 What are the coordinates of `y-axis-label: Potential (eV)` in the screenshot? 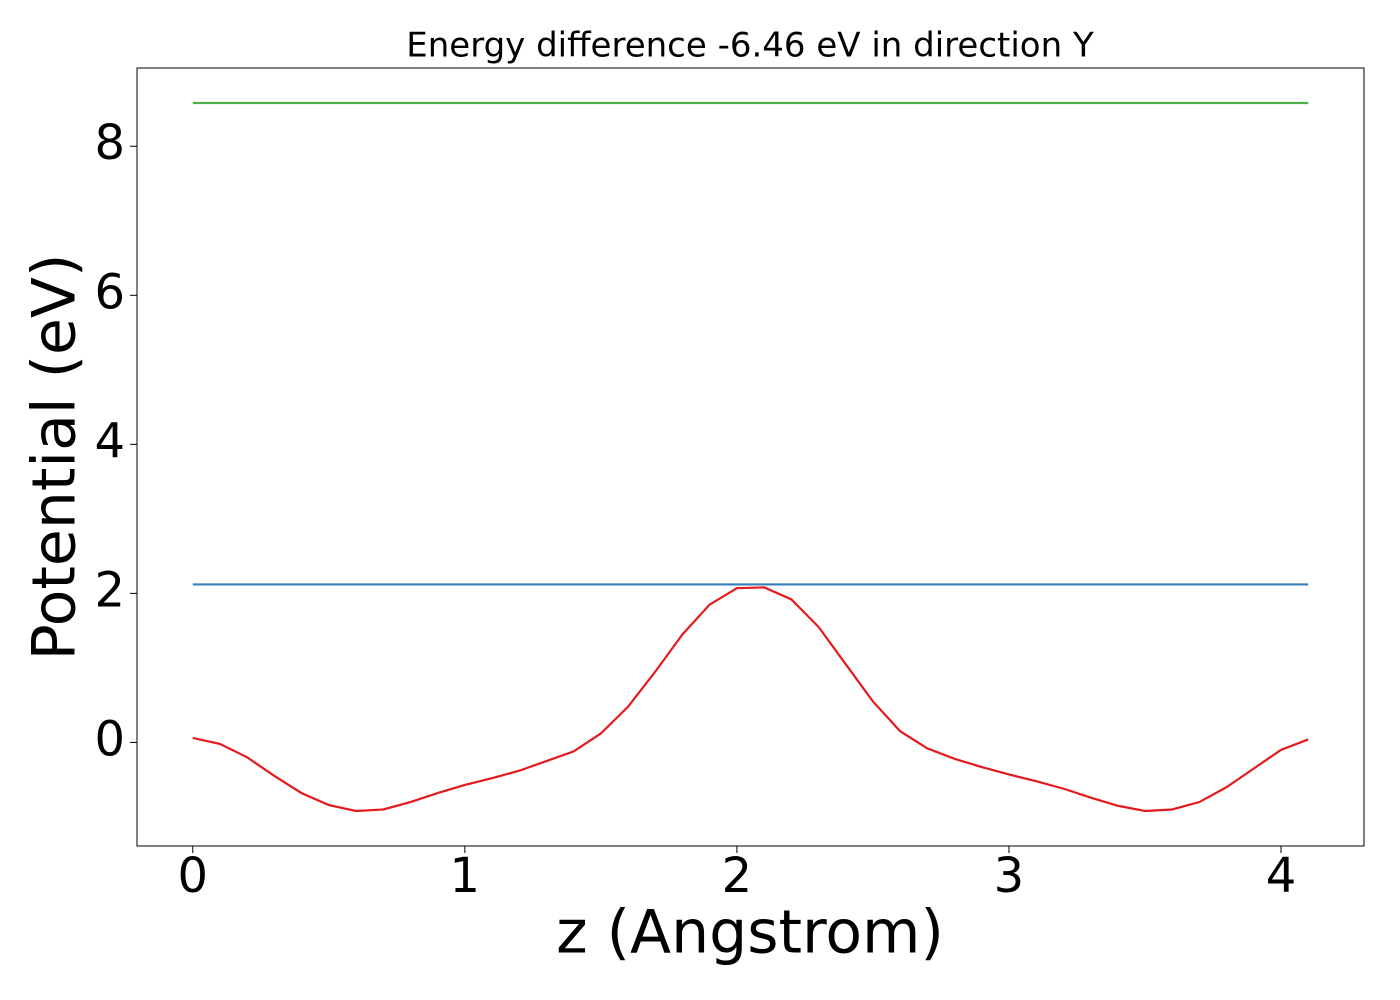 It's located at (55, 457).